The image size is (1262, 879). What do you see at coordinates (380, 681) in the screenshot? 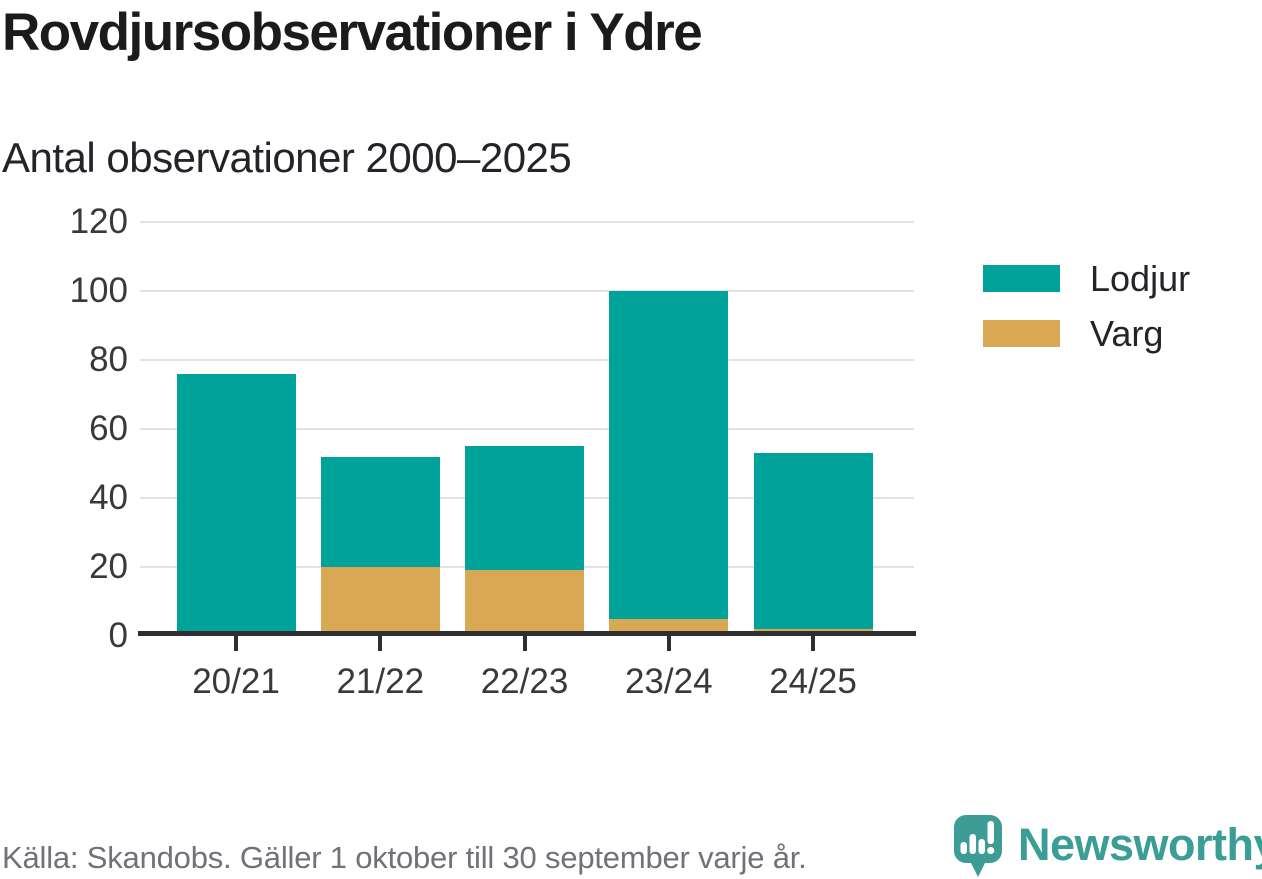
I see `x-axis-tick-label: 21/22` at bounding box center [380, 681].